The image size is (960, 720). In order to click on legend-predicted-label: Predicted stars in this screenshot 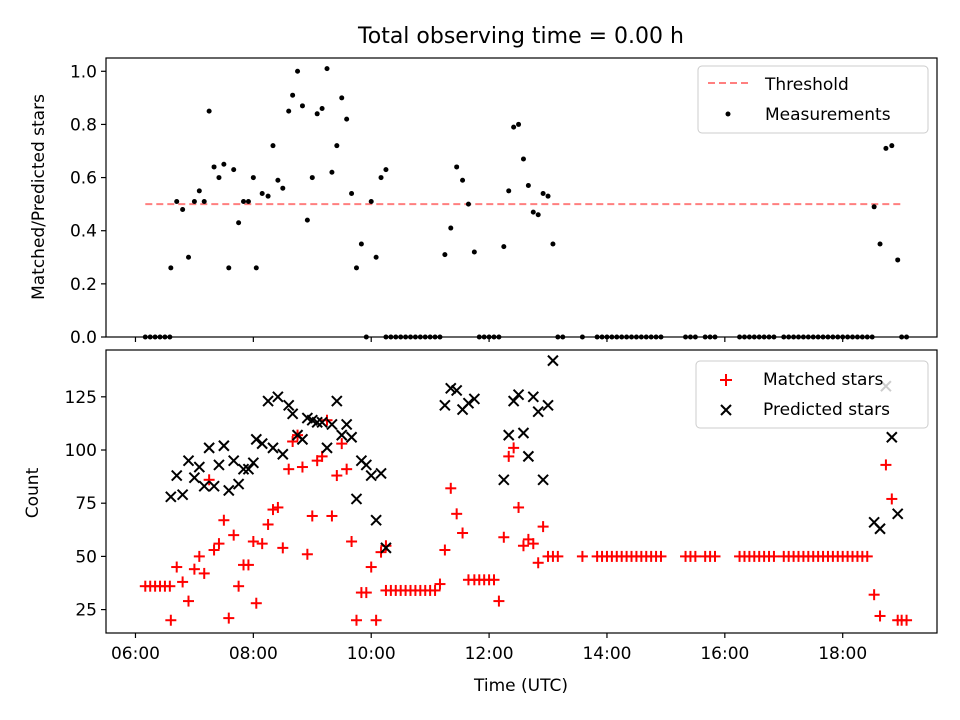, I will do `click(826, 410)`.